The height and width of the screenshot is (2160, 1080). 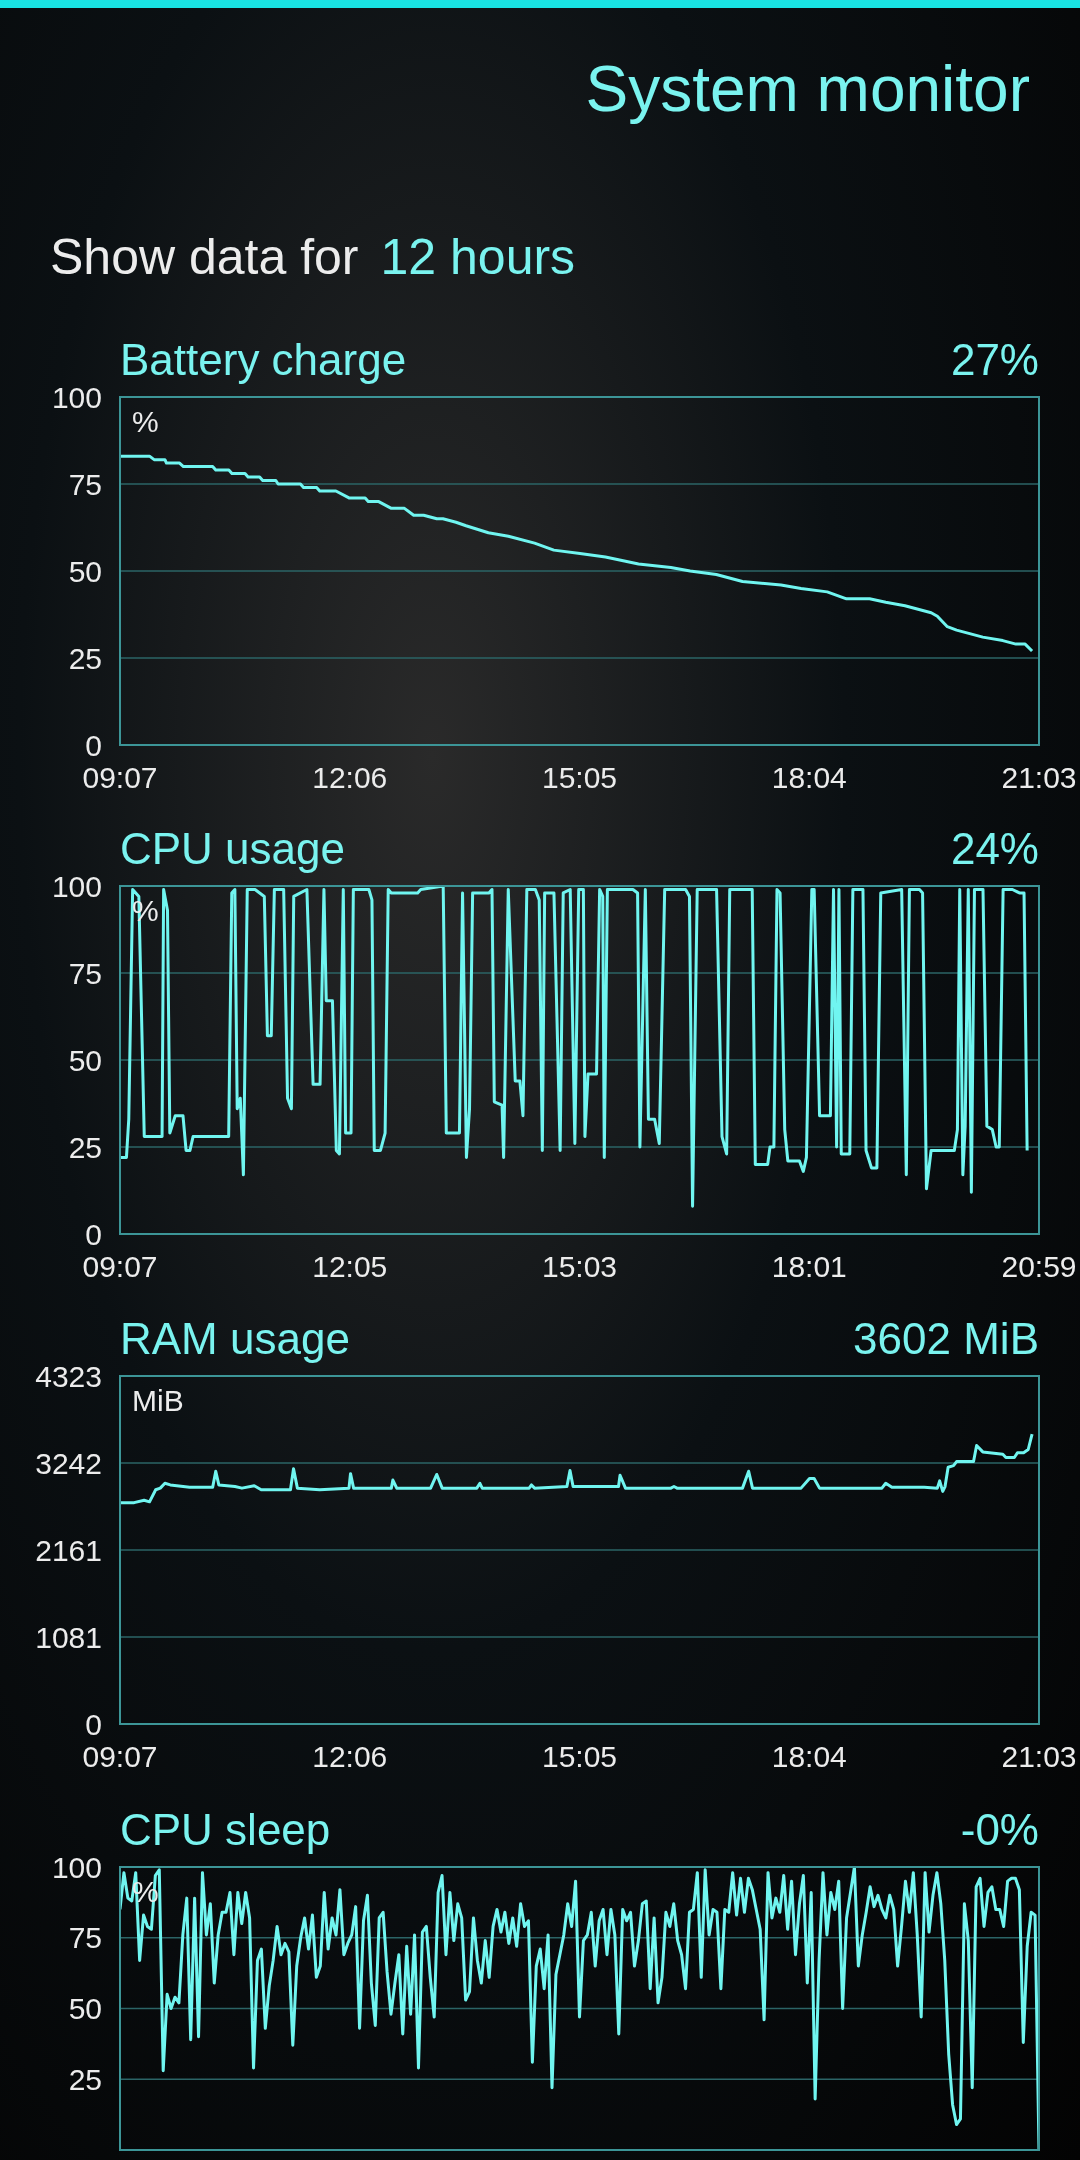 I want to click on chart-title: RAM usage, so click(x=235, y=1339).